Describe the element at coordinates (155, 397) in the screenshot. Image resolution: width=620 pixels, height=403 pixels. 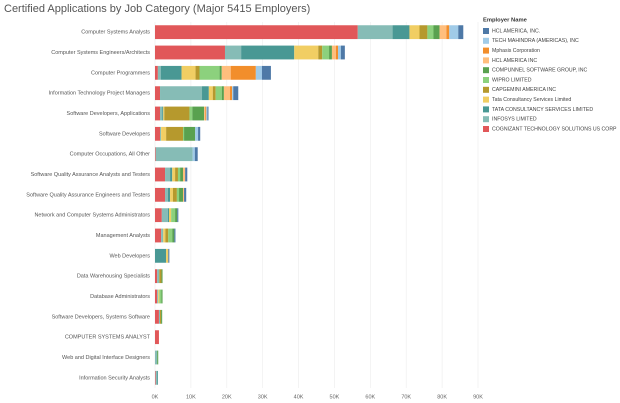
I see `x-tick-label: 0K` at that location.